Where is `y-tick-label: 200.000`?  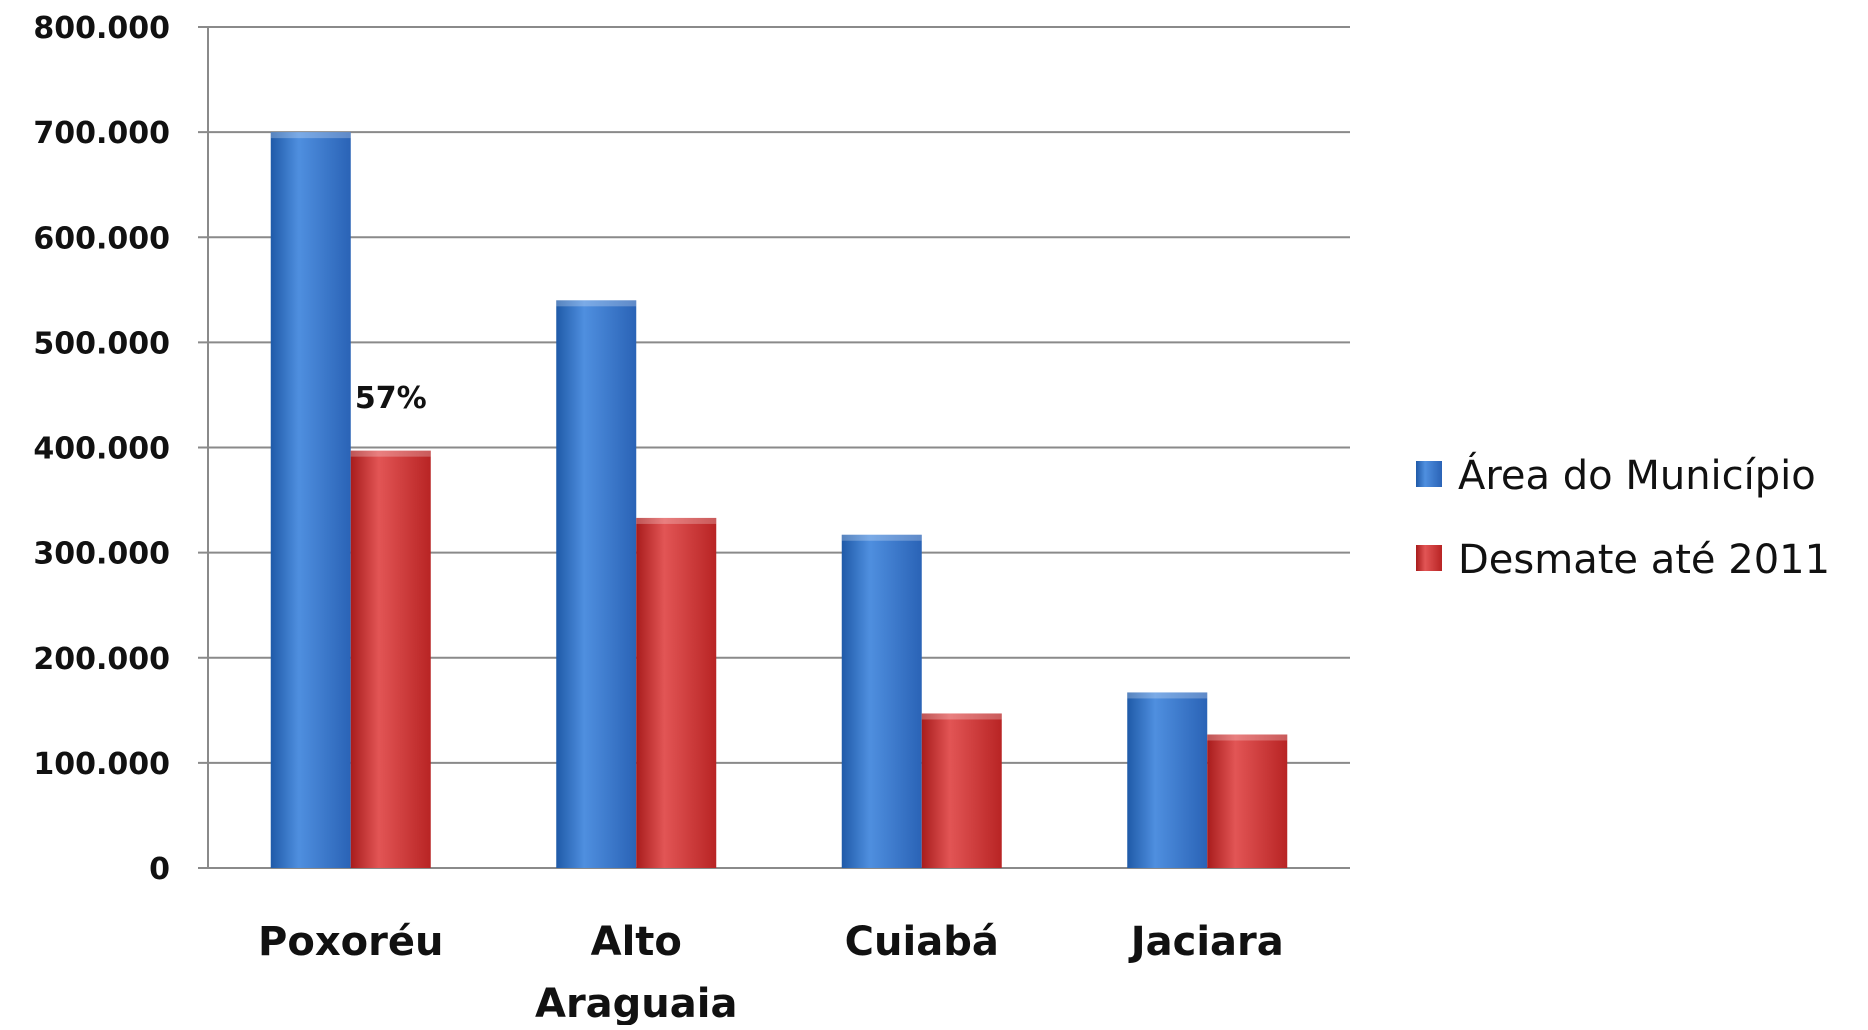 y-tick-label: 200.000 is located at coordinates (101, 659).